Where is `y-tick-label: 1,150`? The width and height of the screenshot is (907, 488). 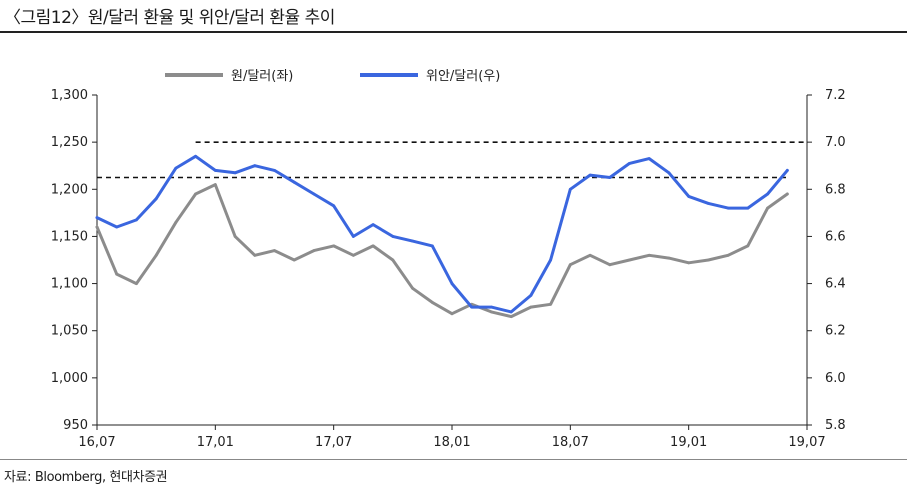
y-tick-label: 1,150 is located at coordinates (69, 236).